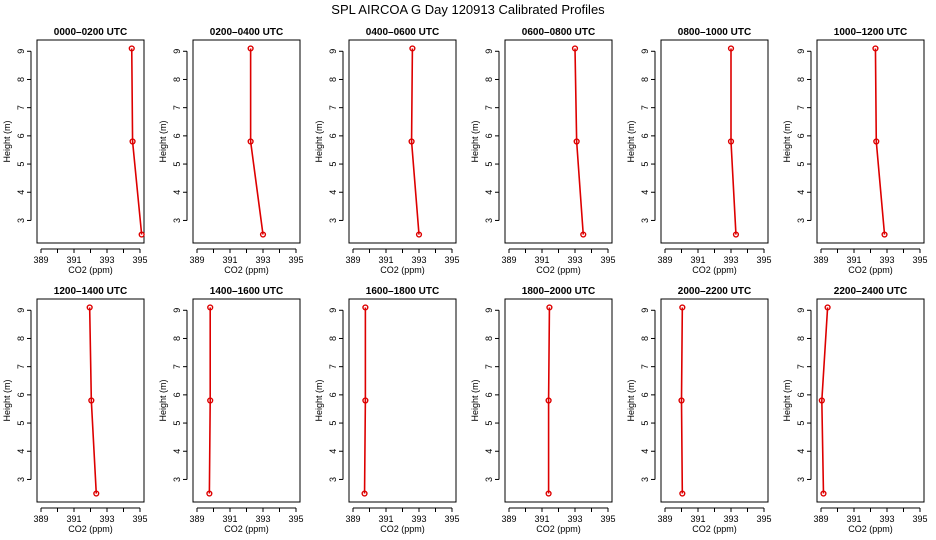 Image resolution: width=936 pixels, height=540 pixels. Describe the element at coordinates (870, 291) in the screenshot. I see `panel-title: 2200–2400 UTC` at that location.